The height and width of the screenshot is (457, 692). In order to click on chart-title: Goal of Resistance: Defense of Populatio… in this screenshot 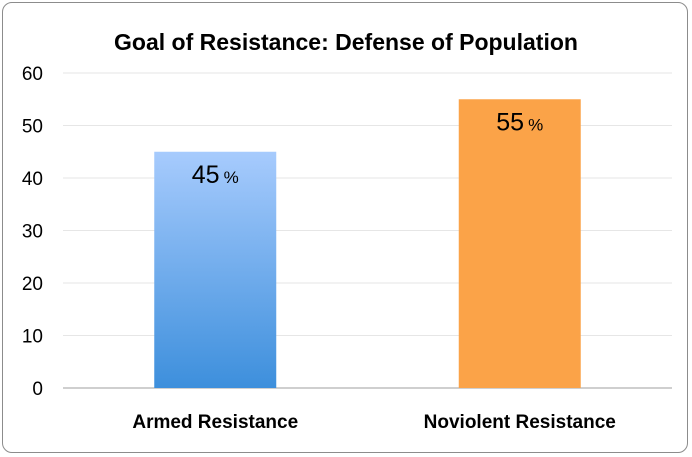, I will do `click(346, 42)`.